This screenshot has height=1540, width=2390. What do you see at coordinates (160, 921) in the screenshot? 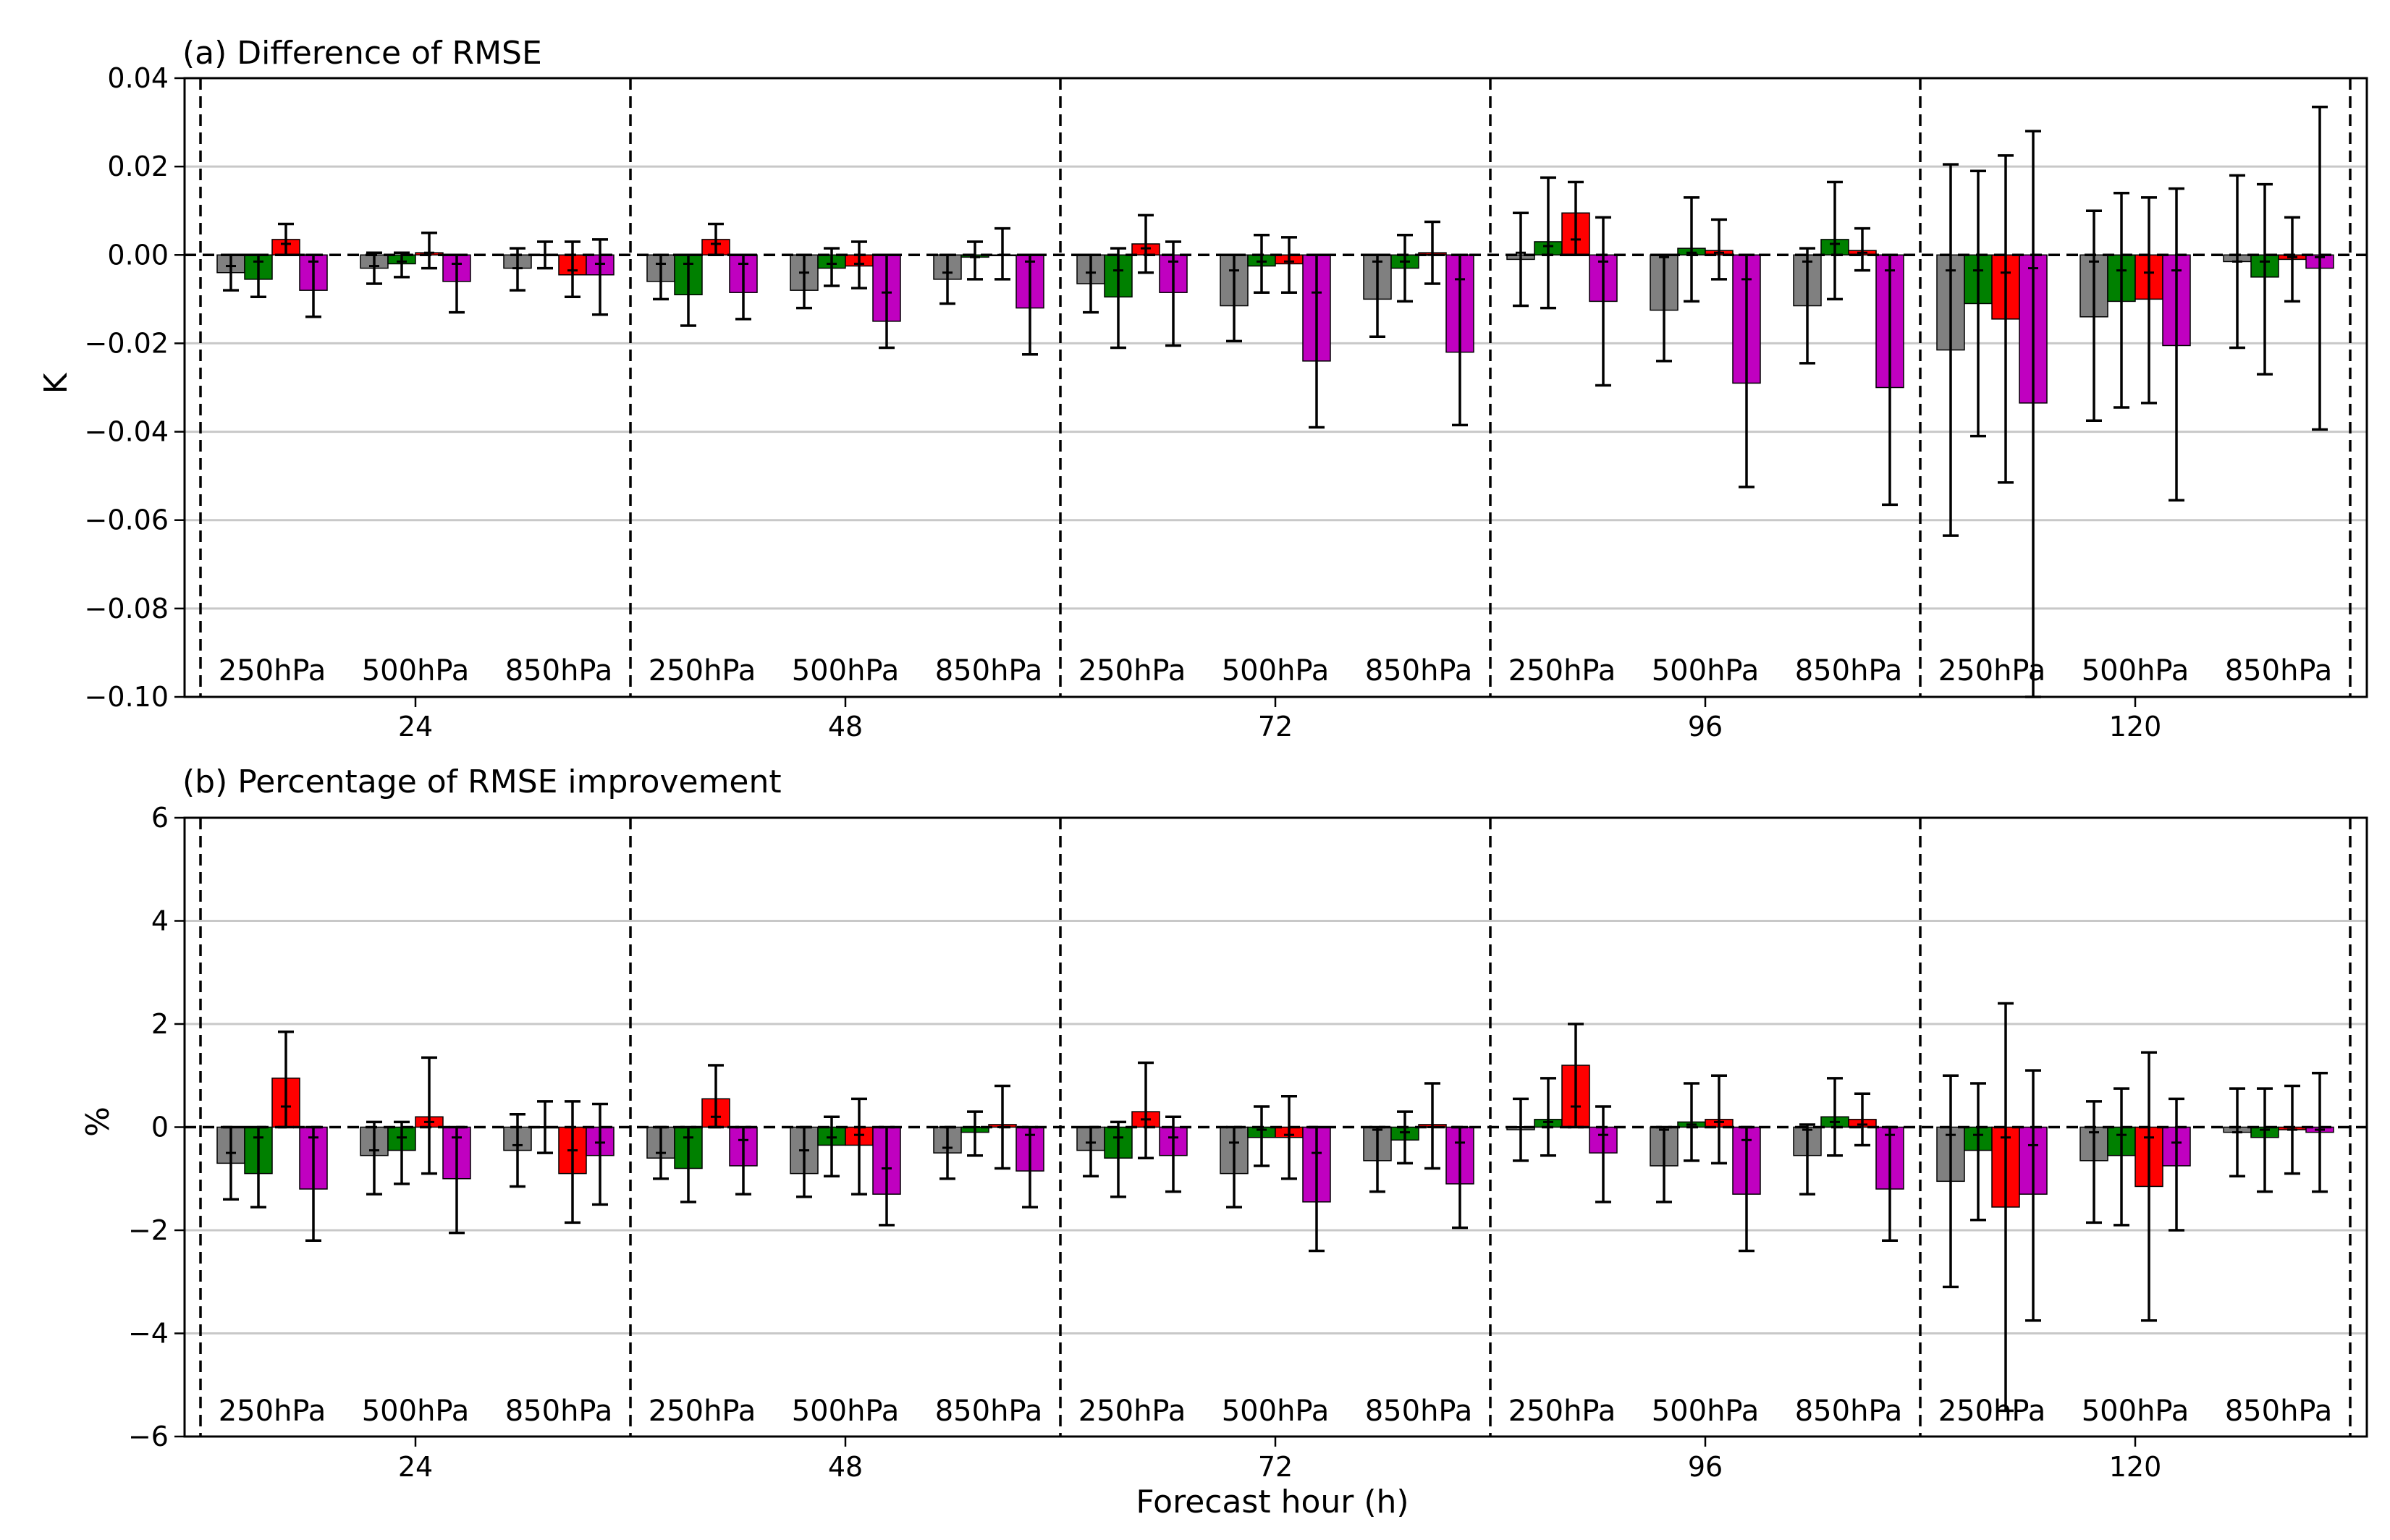
I see `y-tick-label: 4` at bounding box center [160, 921].